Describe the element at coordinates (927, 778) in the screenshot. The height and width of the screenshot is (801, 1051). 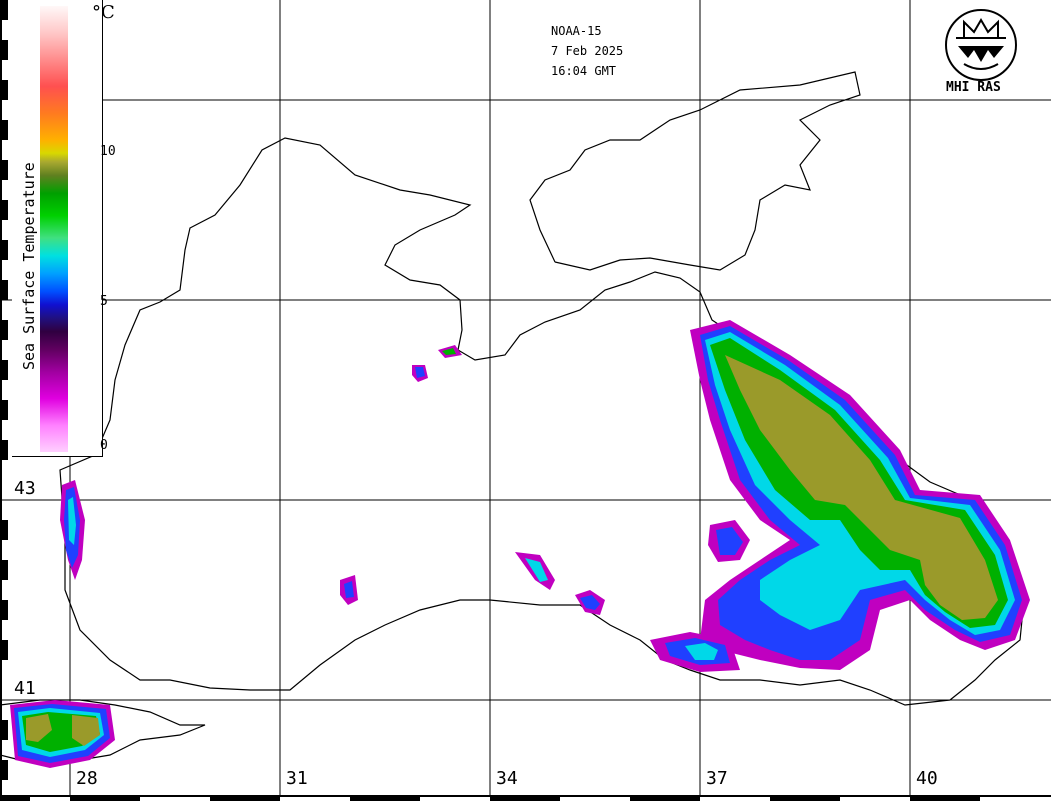
I see `lon-label-40: 40` at that location.